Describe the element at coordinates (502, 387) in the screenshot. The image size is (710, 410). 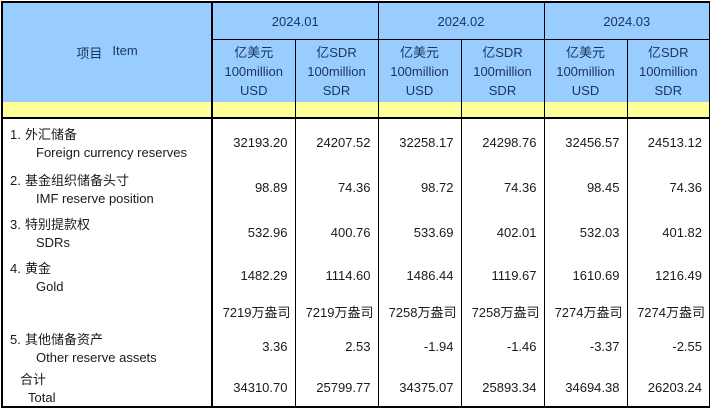
I see `value-cell: 25893.34` at that location.